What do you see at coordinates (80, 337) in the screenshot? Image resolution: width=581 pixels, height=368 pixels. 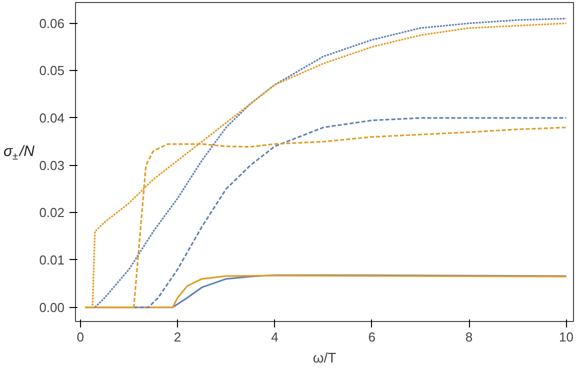 I see `x-tick-label: 0` at bounding box center [80, 337].